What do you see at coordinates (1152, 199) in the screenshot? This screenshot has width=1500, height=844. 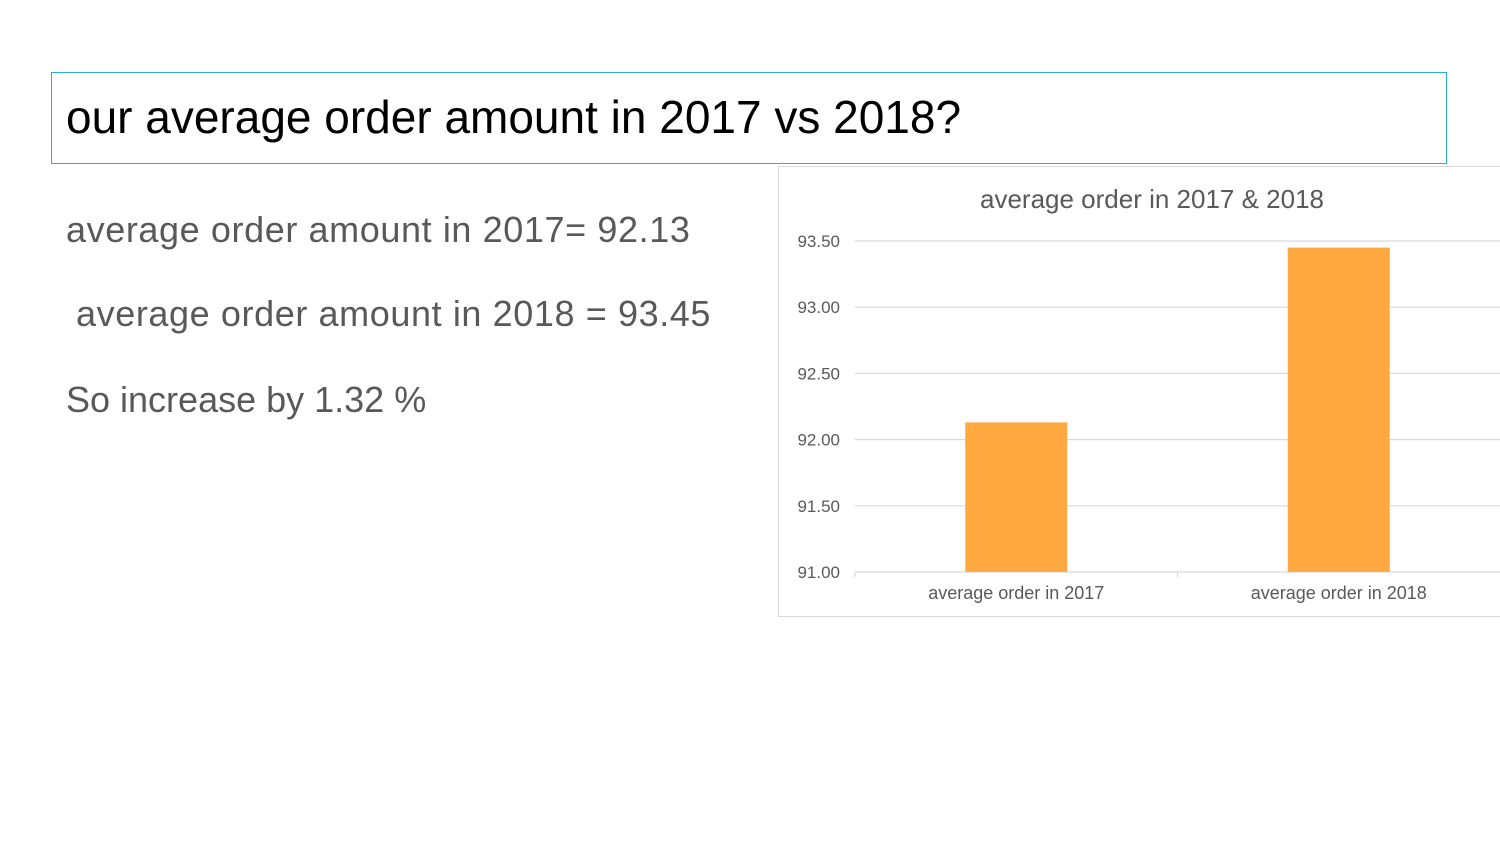 I see `chart-title: average order in 2017 & 2018` at bounding box center [1152, 199].